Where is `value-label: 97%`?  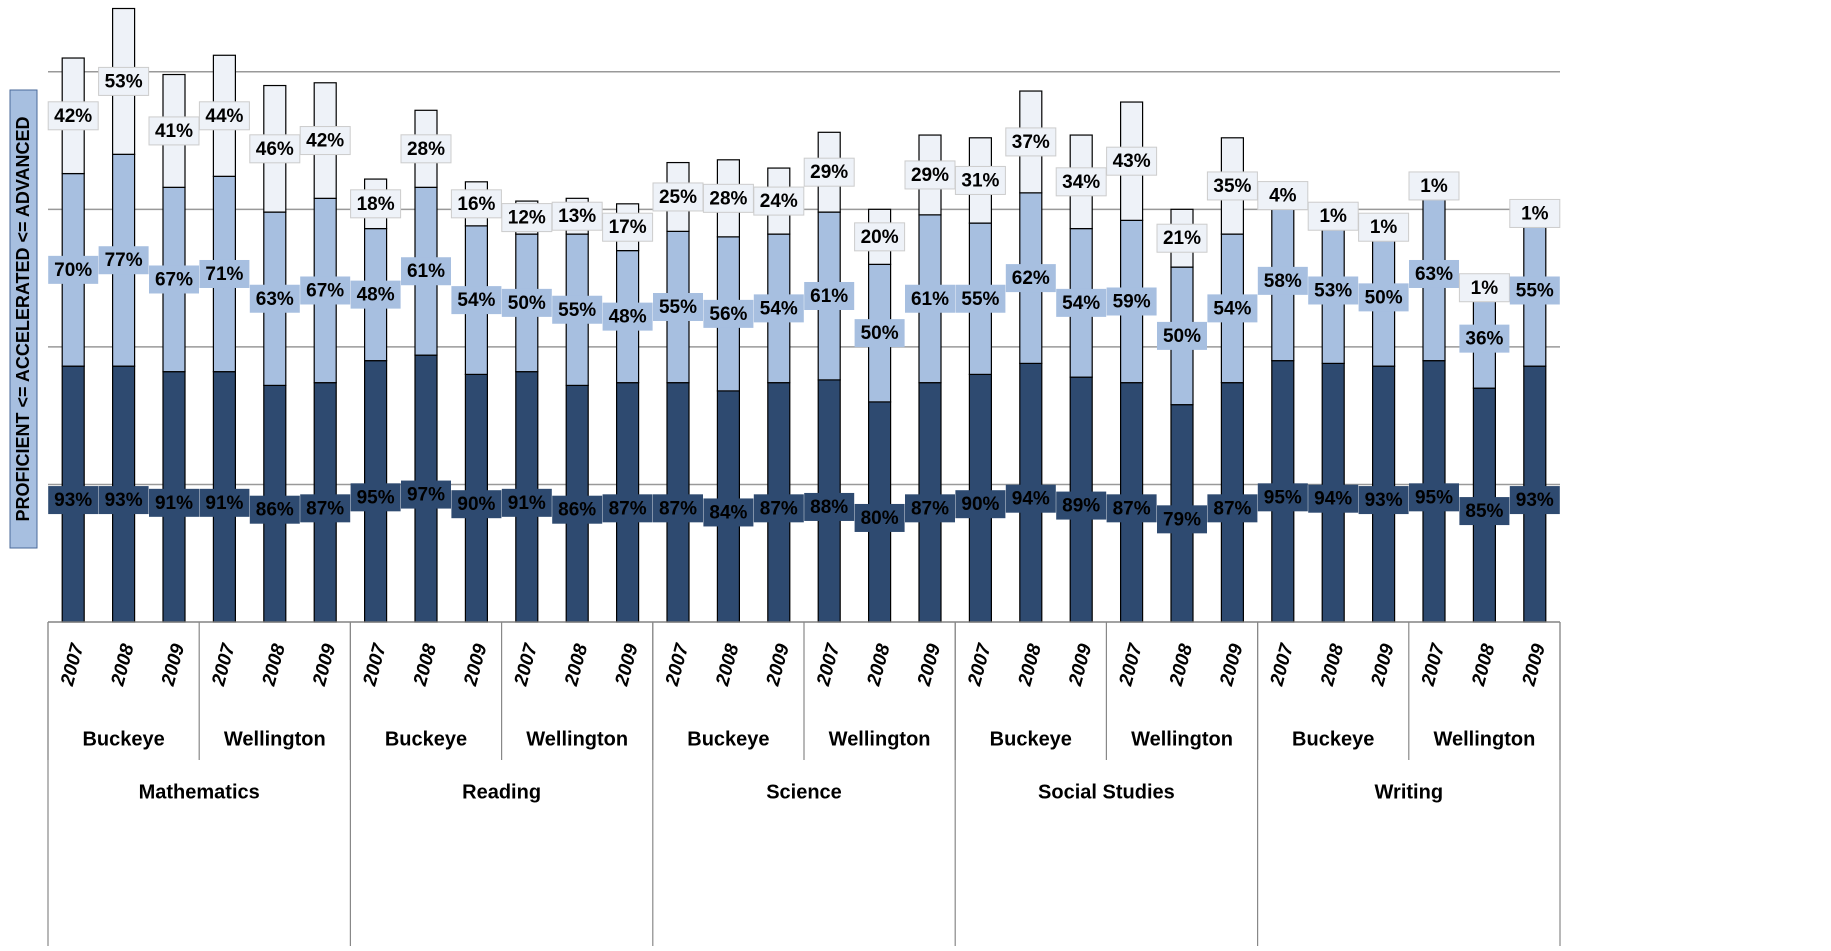
value-label: 97% is located at coordinates (426, 495).